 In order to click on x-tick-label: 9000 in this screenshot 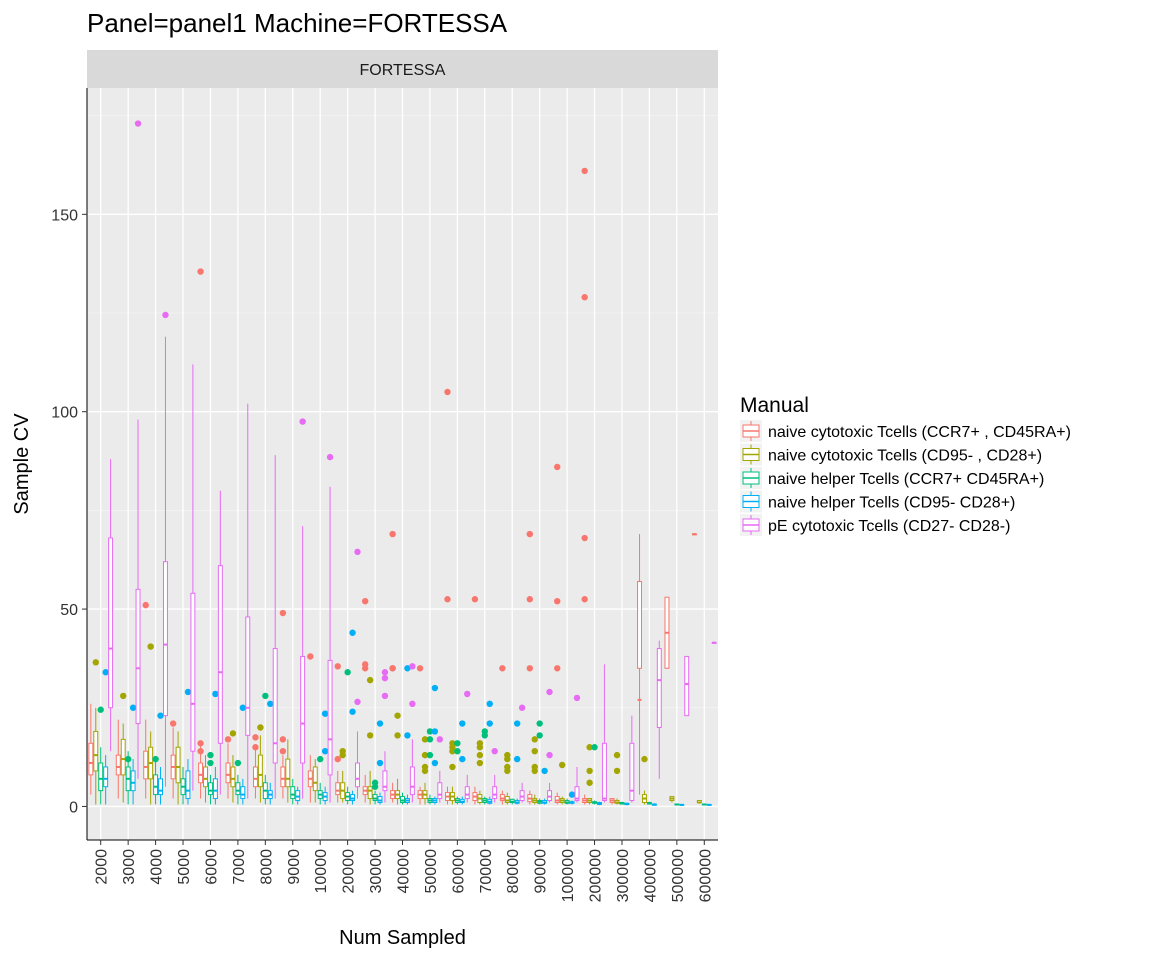, I will do `click(294, 867)`.